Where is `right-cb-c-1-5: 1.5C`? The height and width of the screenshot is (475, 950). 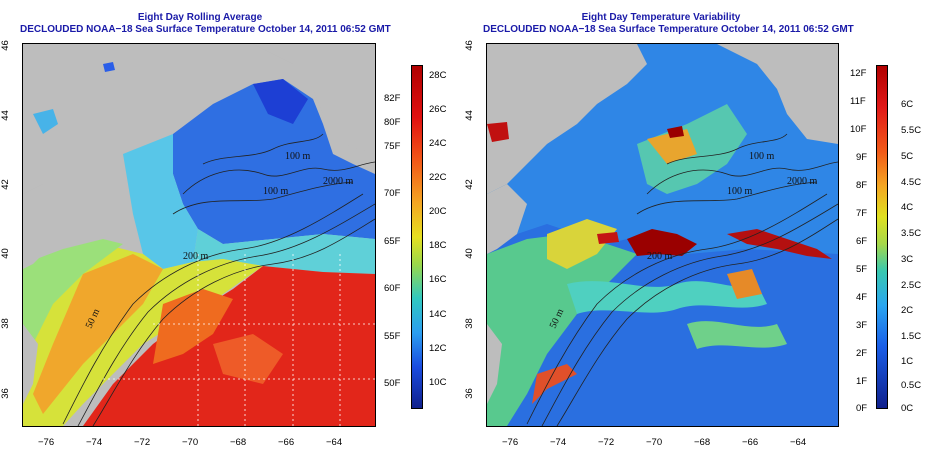 right-cb-c-1-5: 1.5C is located at coordinates (911, 336).